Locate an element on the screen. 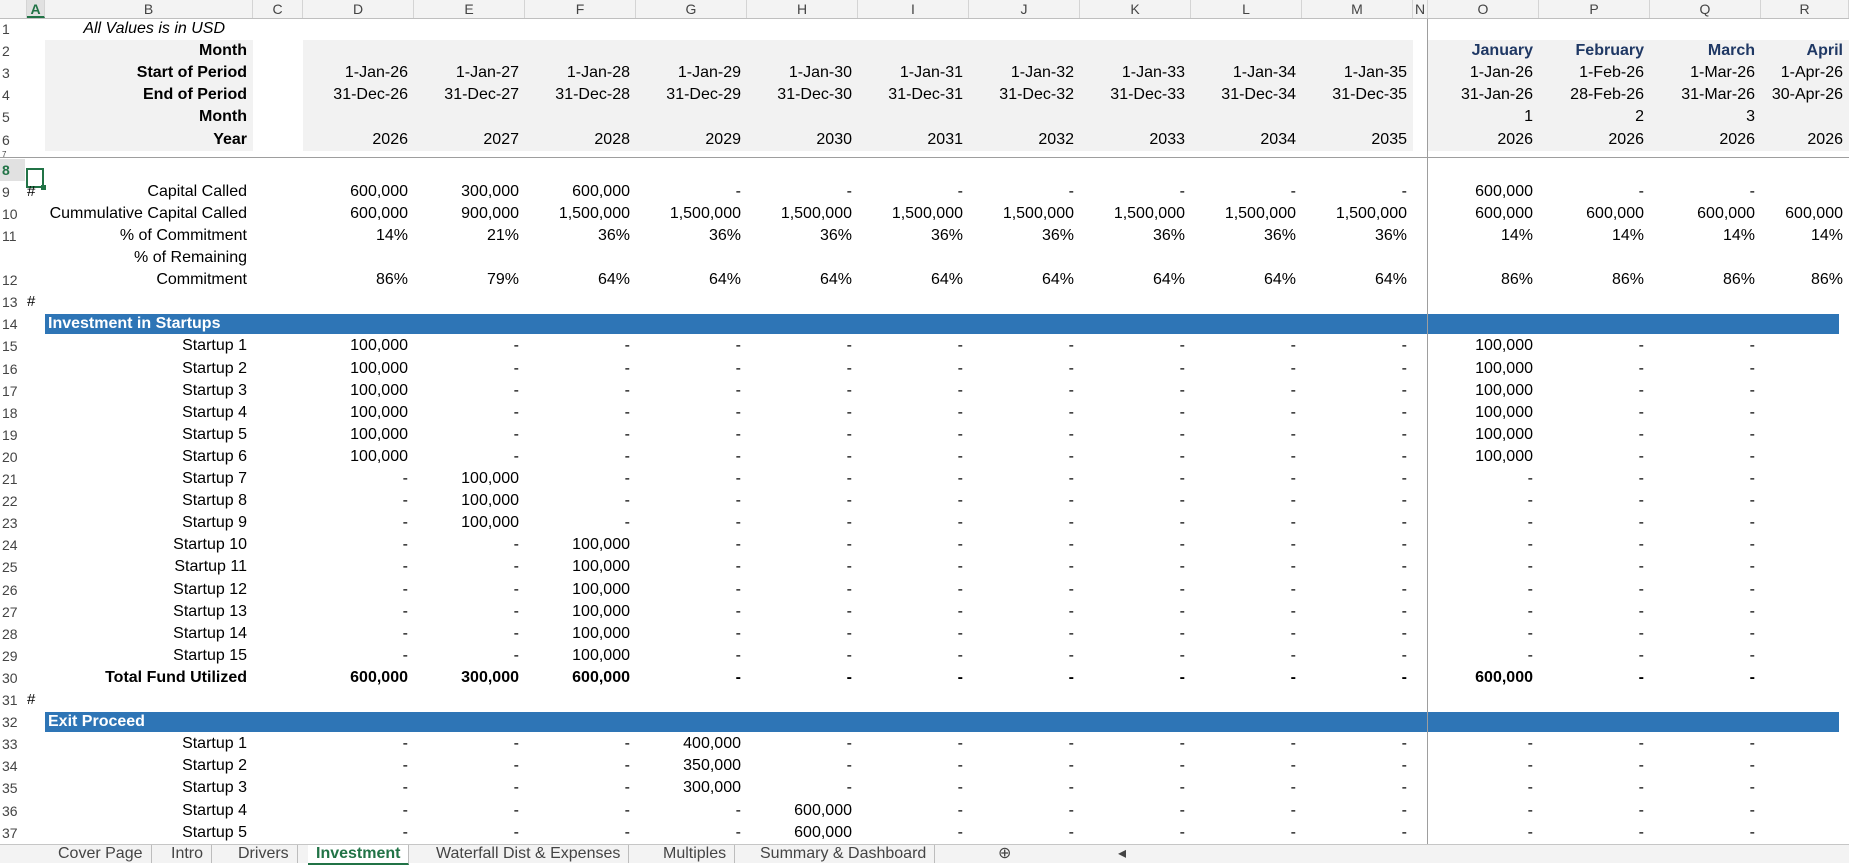 This screenshot has height=865, width=1849. remaining-month-value: 86% is located at coordinates (1627, 280).